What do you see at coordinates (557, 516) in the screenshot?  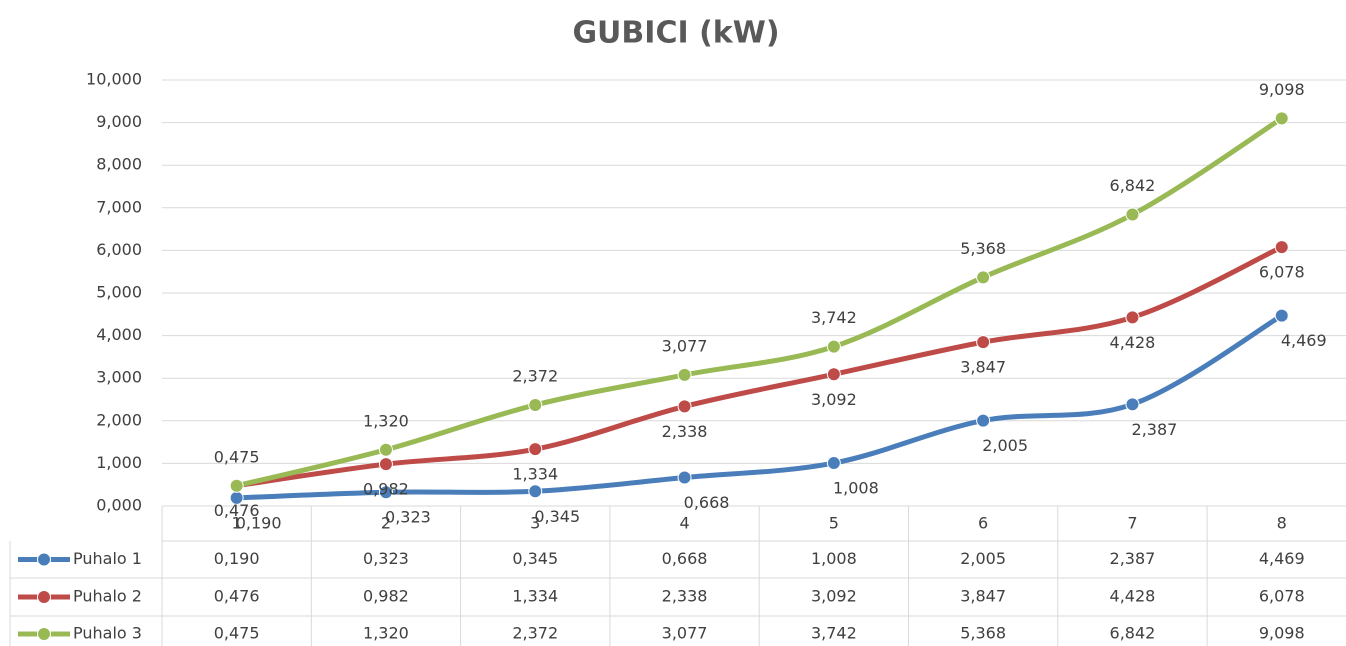 I see `data-label: 0,345` at bounding box center [557, 516].